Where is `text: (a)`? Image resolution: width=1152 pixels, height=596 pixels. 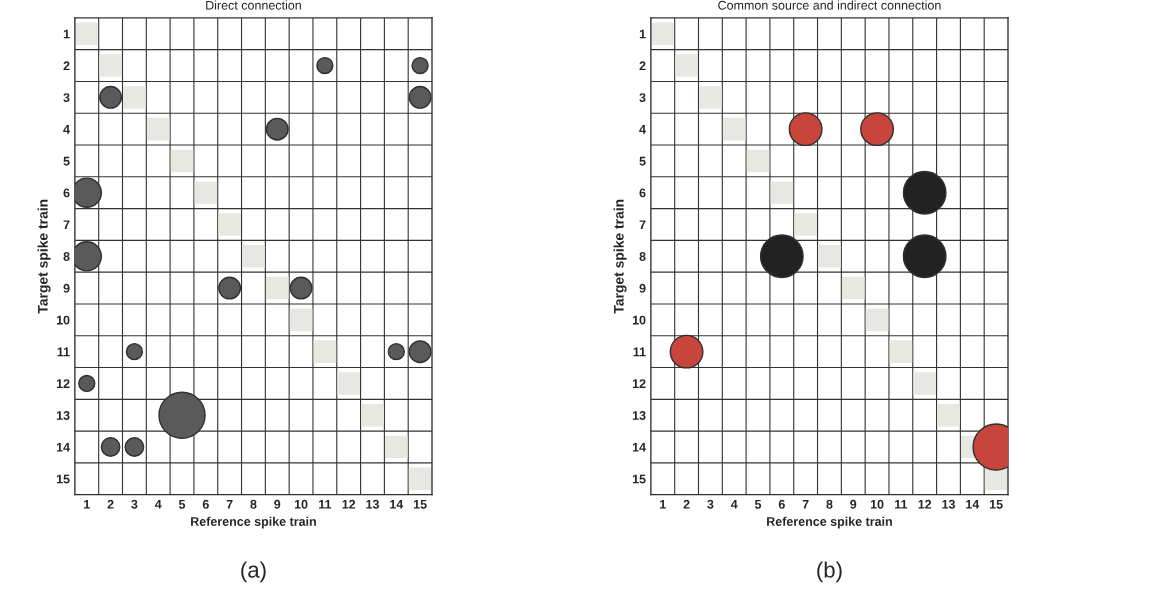 text: (a) is located at coordinates (253, 572).